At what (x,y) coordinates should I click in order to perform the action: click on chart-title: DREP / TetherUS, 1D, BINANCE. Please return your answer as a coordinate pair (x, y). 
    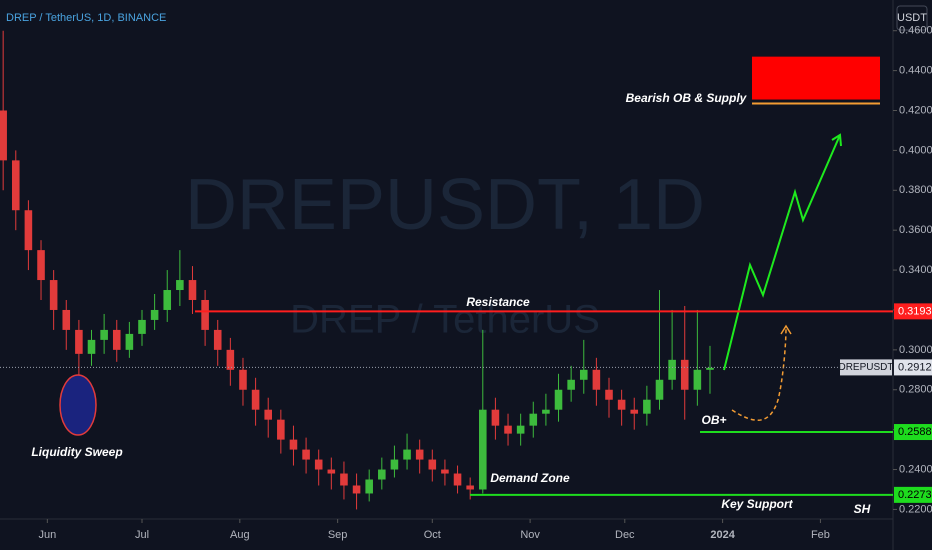
    Looking at the image, I should click on (86, 18).